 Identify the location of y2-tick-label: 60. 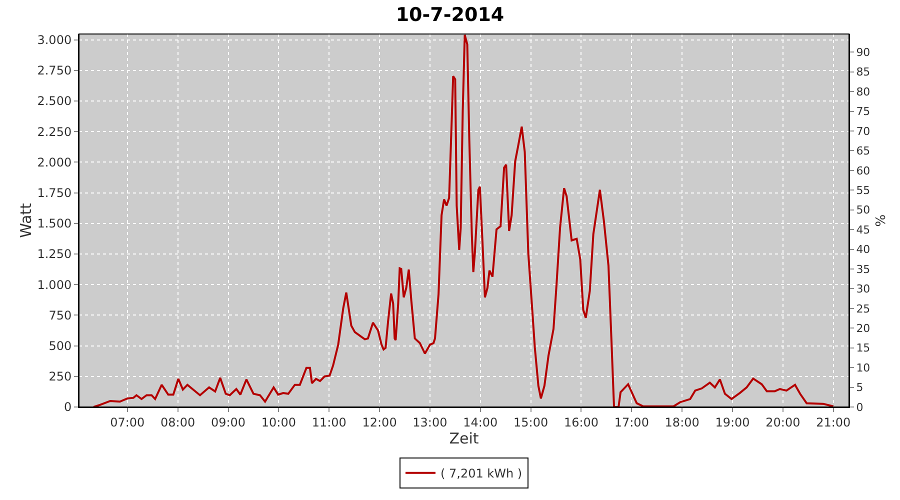
(863, 171).